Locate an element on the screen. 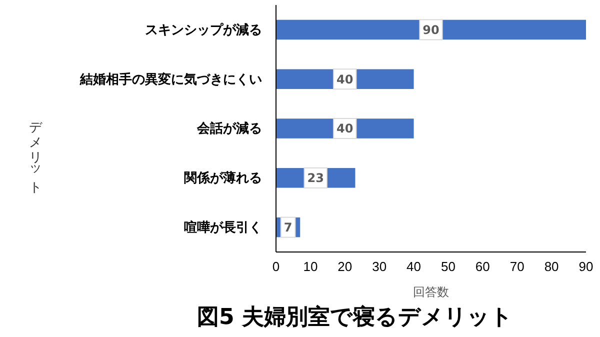  x-tick-label: 50 is located at coordinates (448, 266).